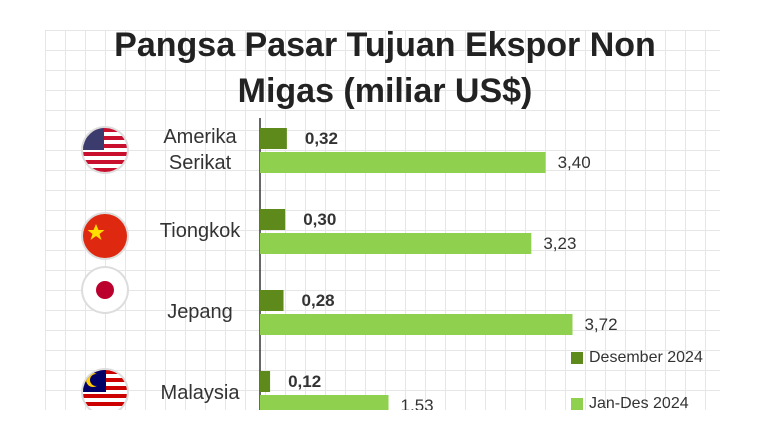  What do you see at coordinates (200, 231) in the screenshot?
I see `category-label: Tiongkok` at bounding box center [200, 231].